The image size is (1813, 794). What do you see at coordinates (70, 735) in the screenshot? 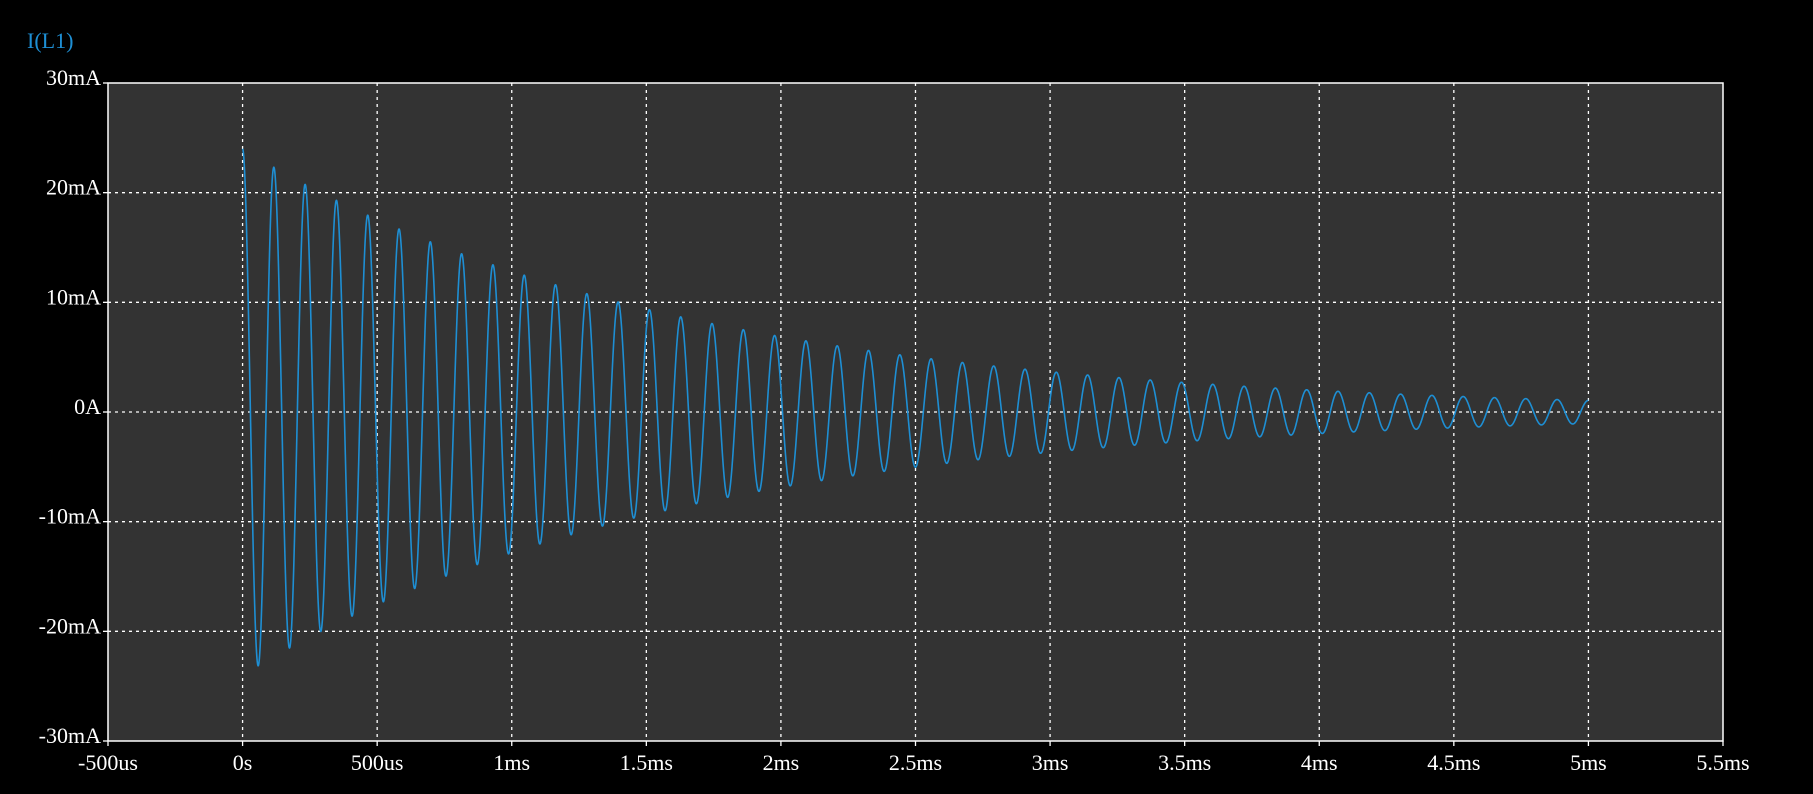
I see `y-tick-label: -30mA` at bounding box center [70, 735].